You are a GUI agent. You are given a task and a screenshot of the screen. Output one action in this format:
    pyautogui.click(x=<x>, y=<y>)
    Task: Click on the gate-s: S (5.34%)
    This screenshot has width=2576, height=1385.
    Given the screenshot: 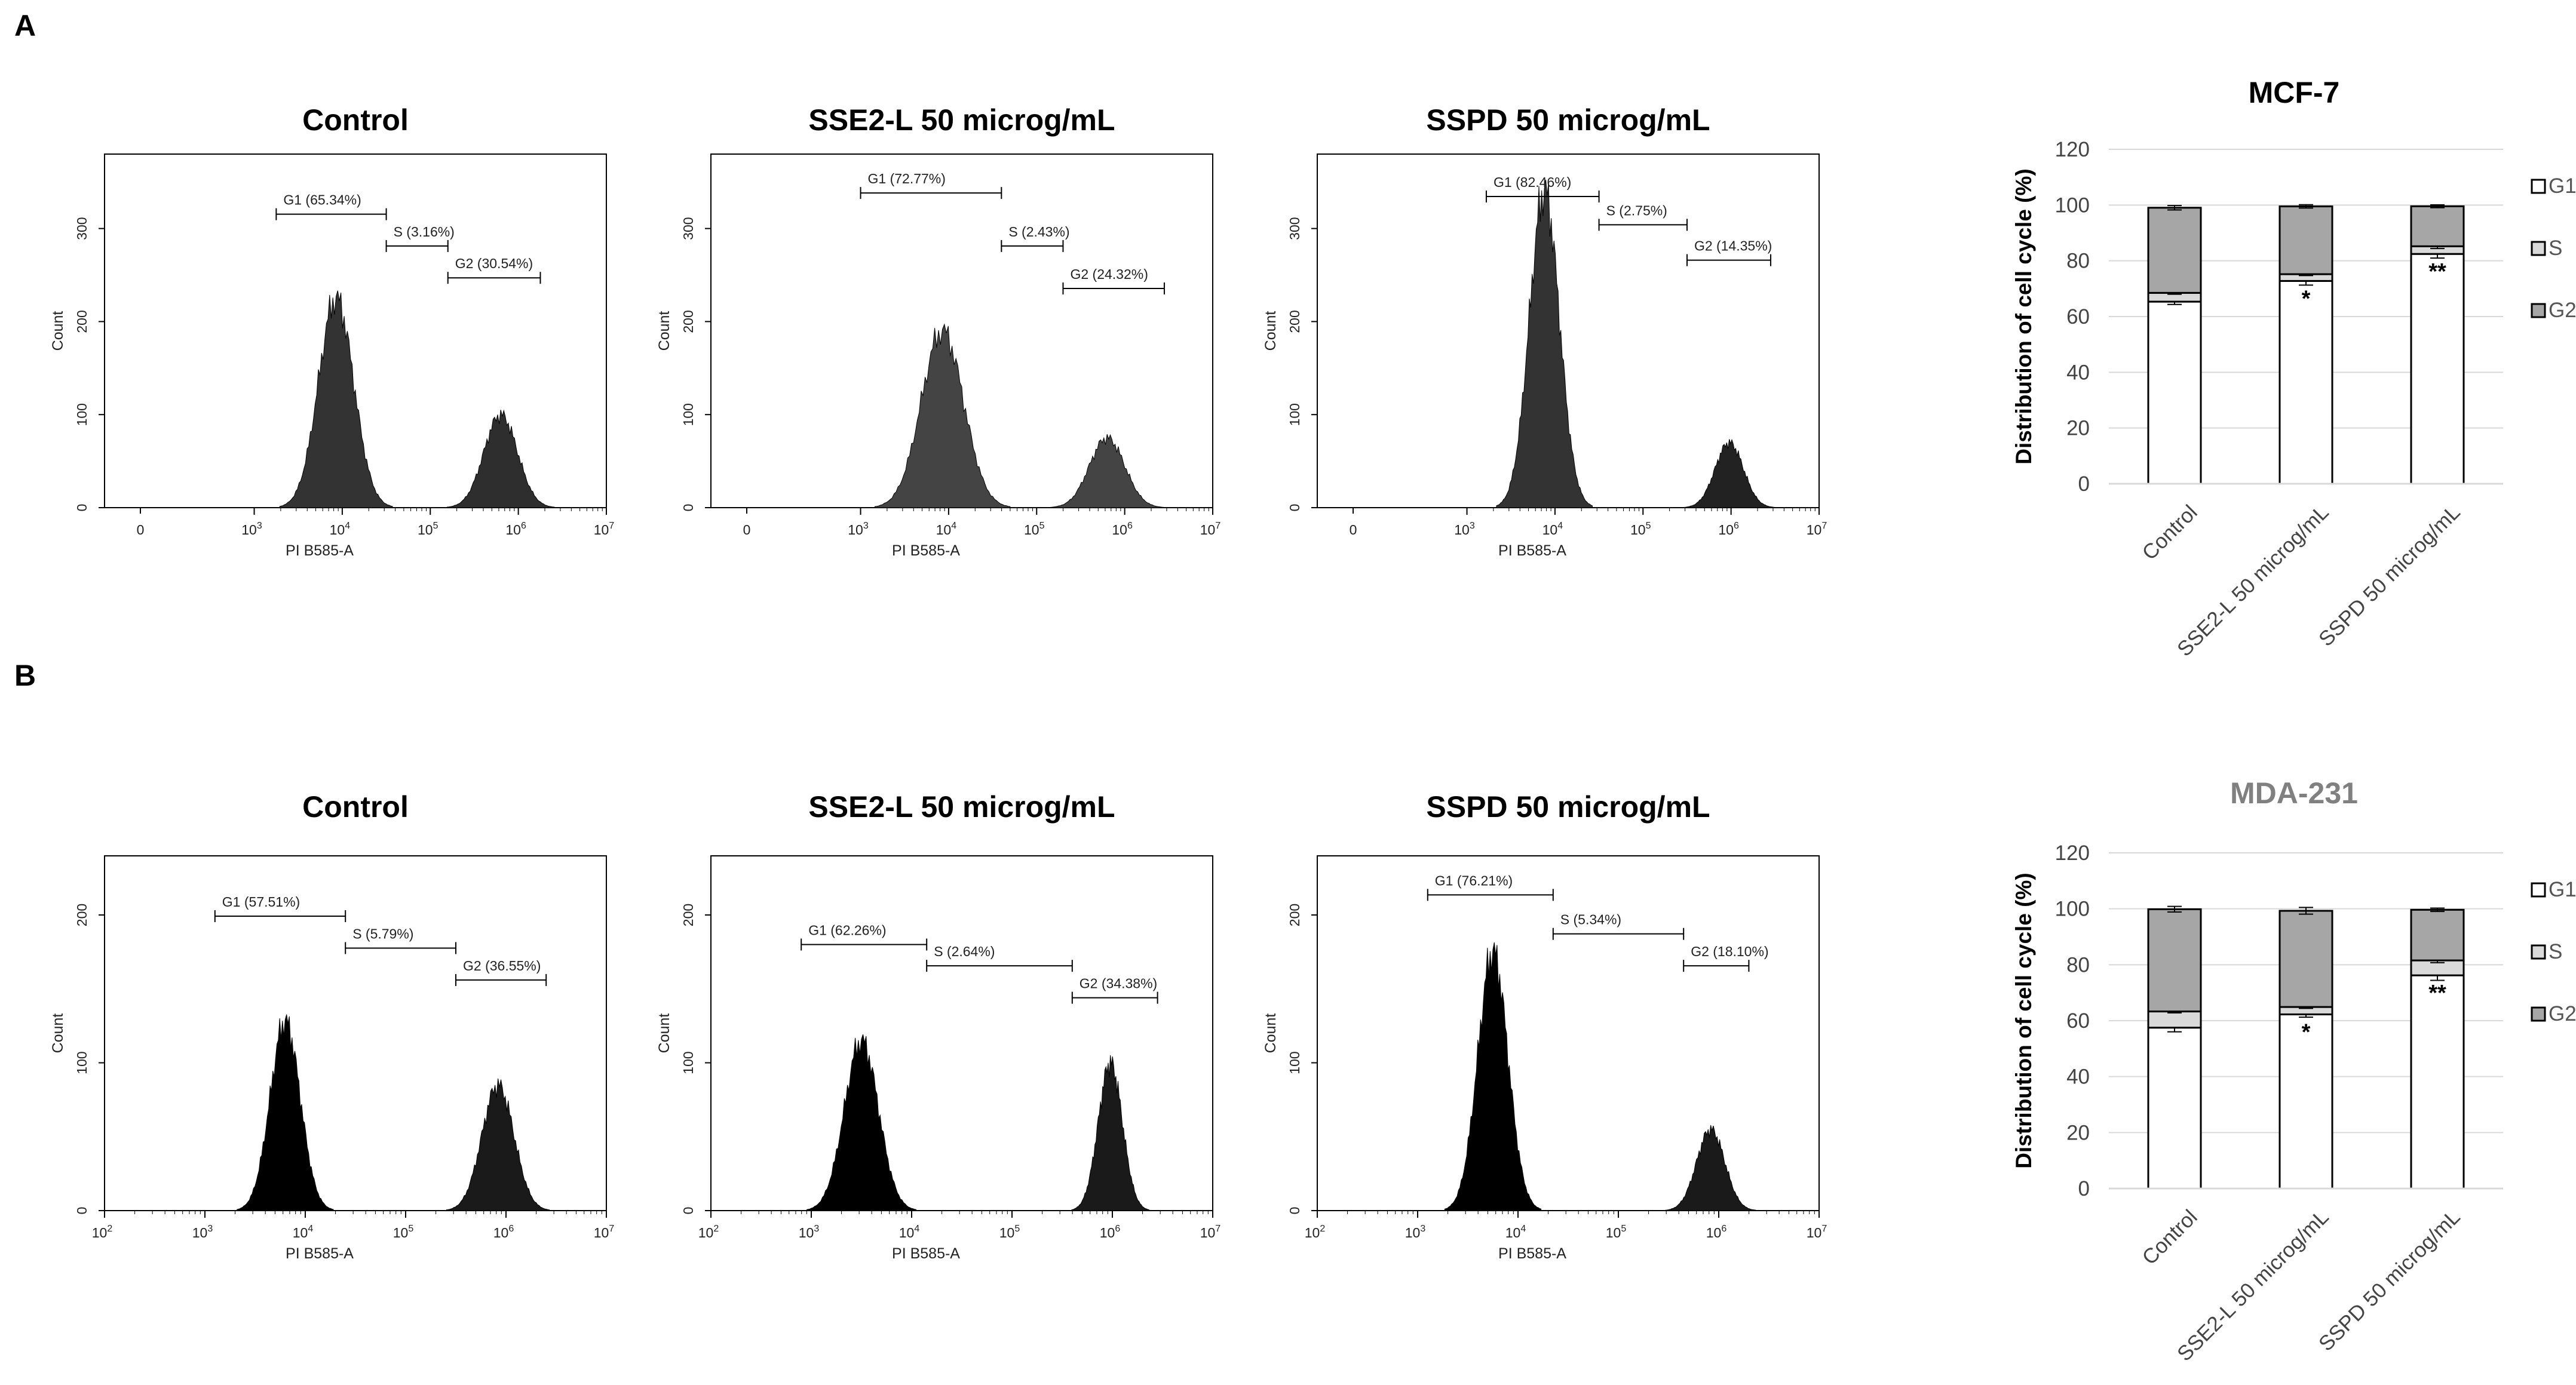 What is the action you would take?
    pyautogui.click(x=1618, y=926)
    